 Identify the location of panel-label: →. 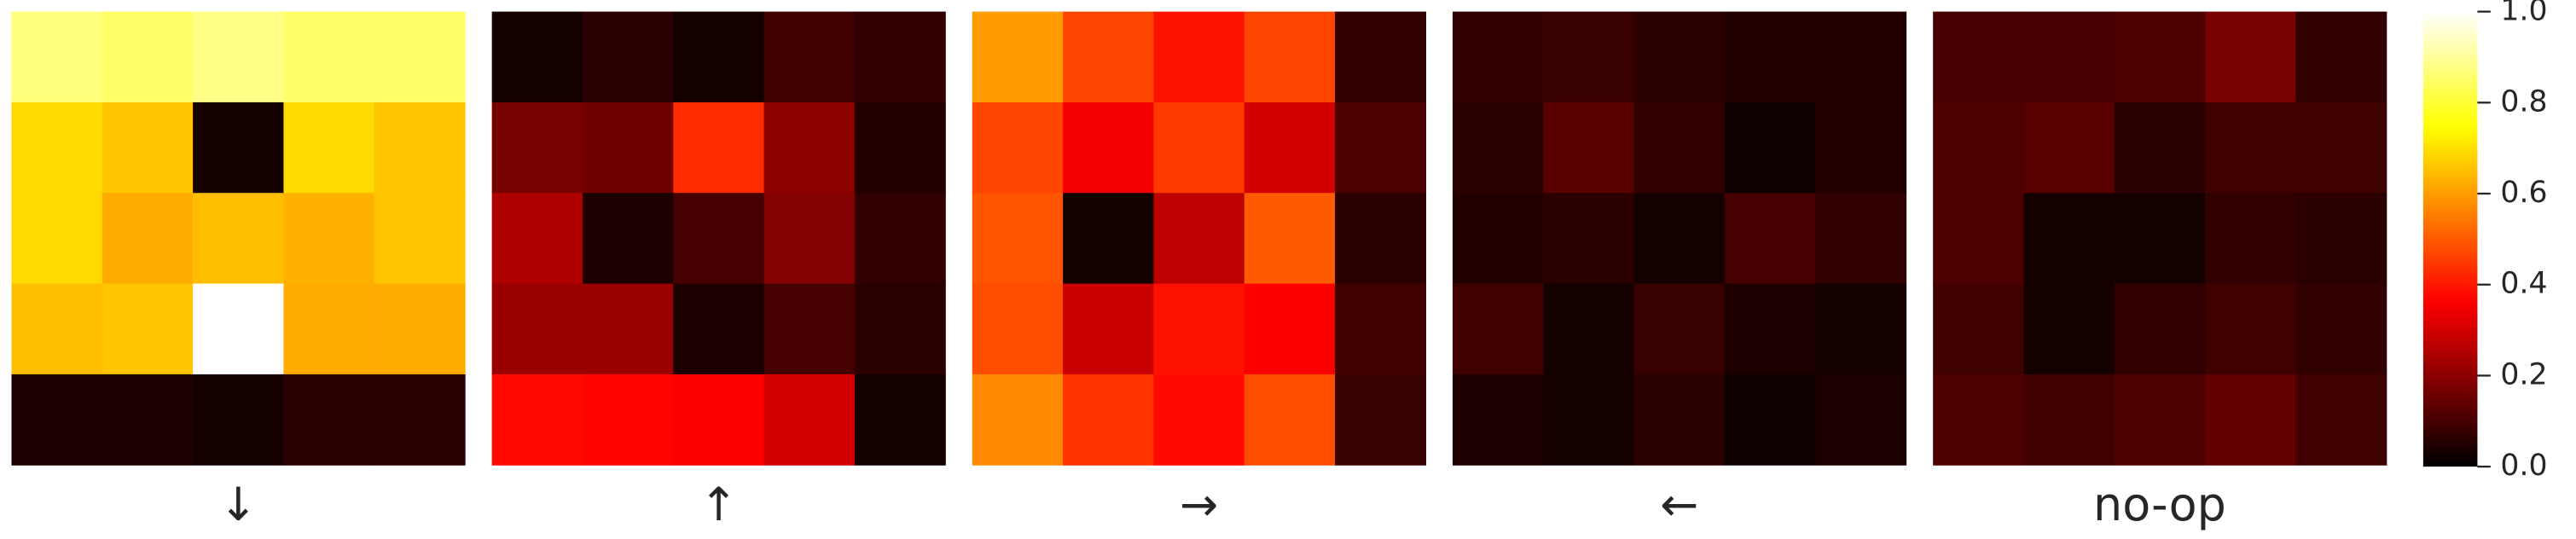
(1199, 504).